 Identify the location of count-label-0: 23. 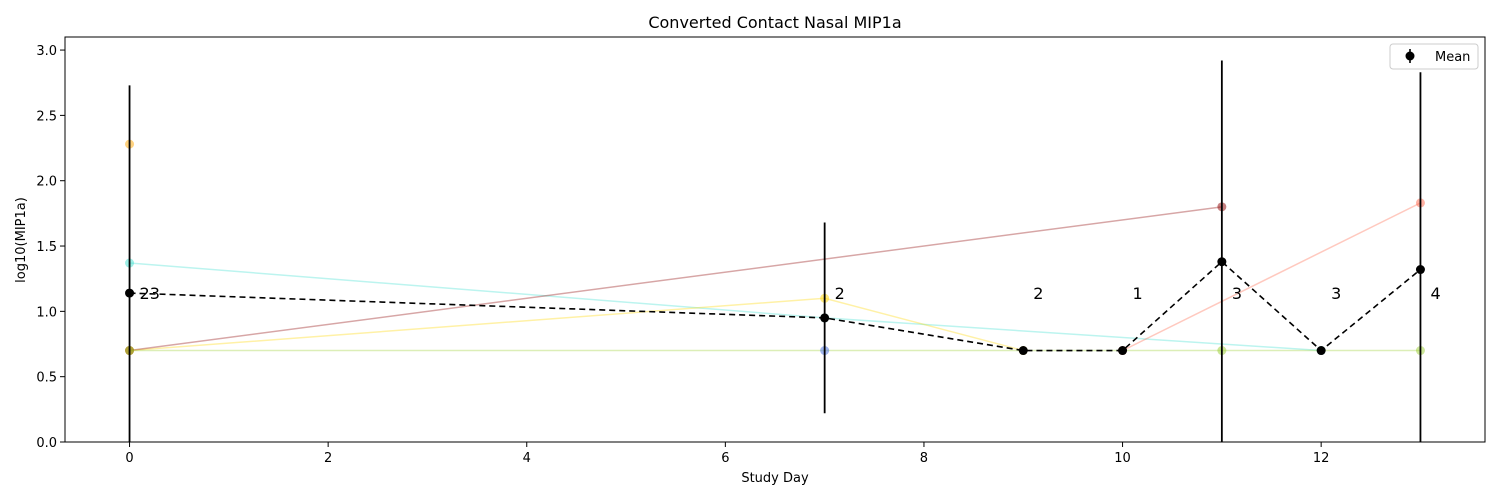
(150, 293).